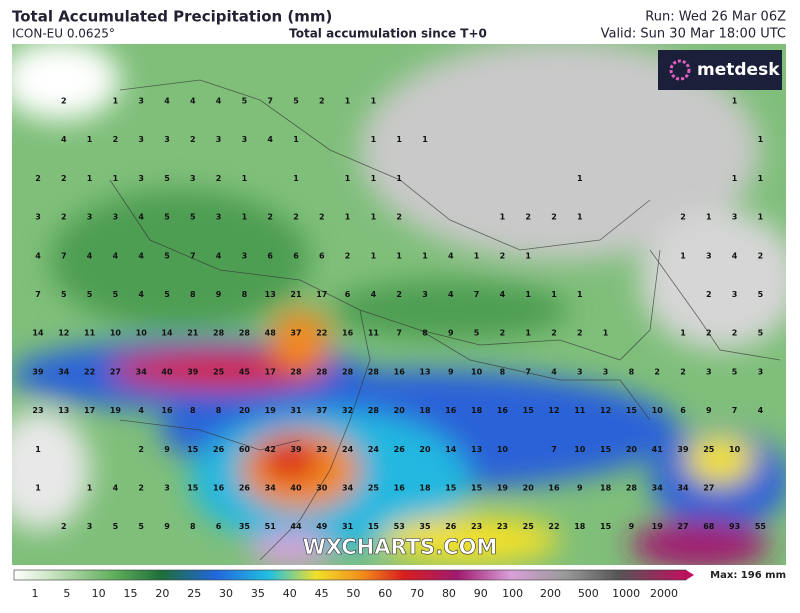 This screenshot has height=613, width=800. I want to click on grid-value: 18, so click(425, 410).